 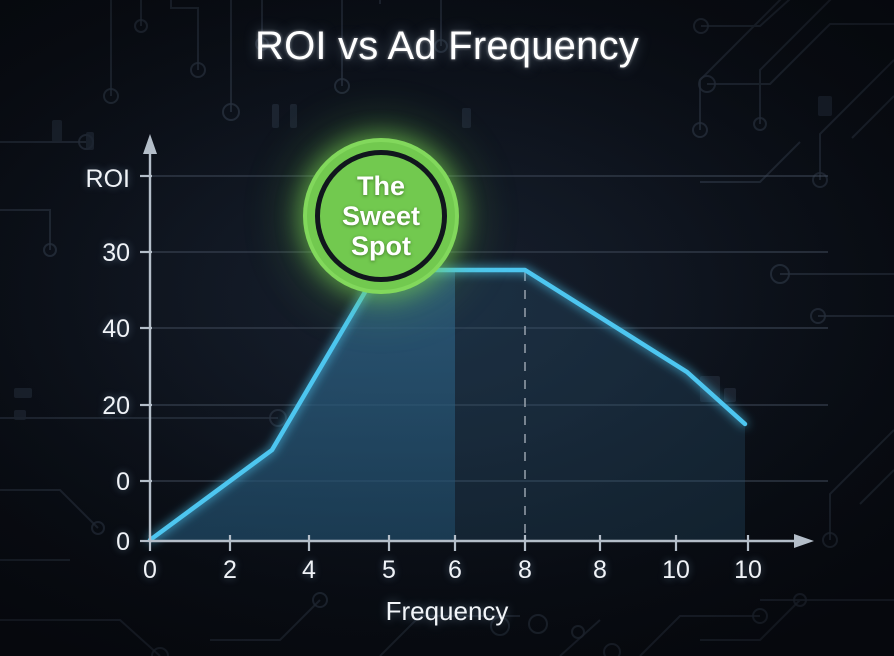 I want to click on arrow-right-icon, so click(x=804, y=541).